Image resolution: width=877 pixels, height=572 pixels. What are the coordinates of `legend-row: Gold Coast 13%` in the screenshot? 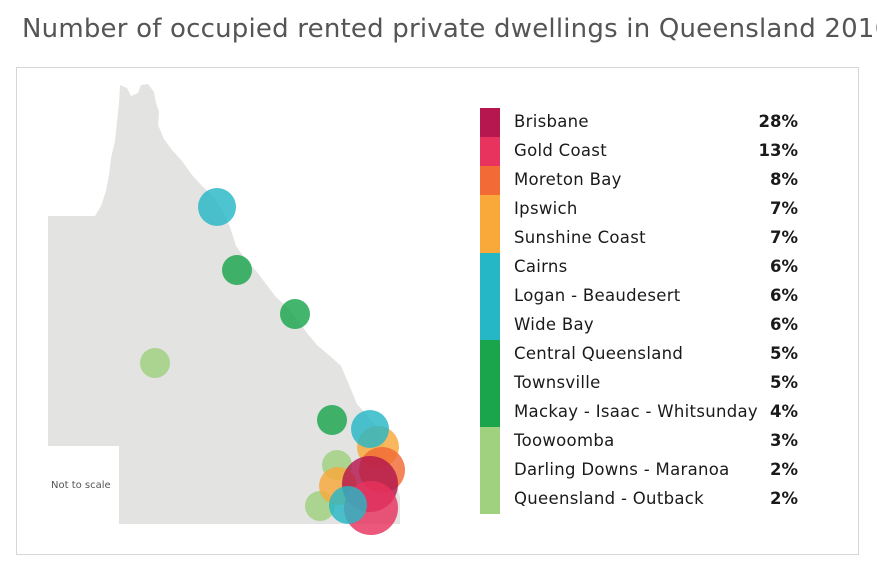 It's located at (645, 151).